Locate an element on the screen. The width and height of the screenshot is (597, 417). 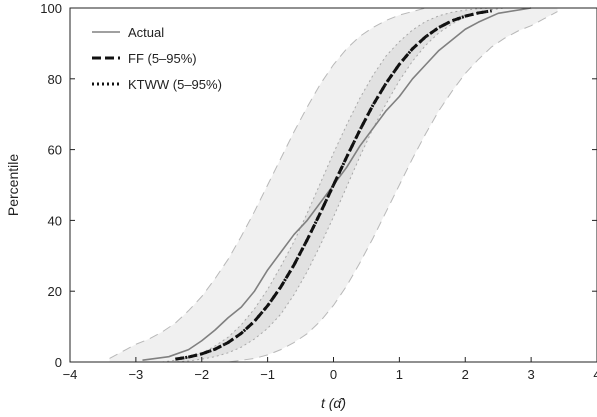
legend-ff-label: FF (5–95%) is located at coordinates (162, 58).